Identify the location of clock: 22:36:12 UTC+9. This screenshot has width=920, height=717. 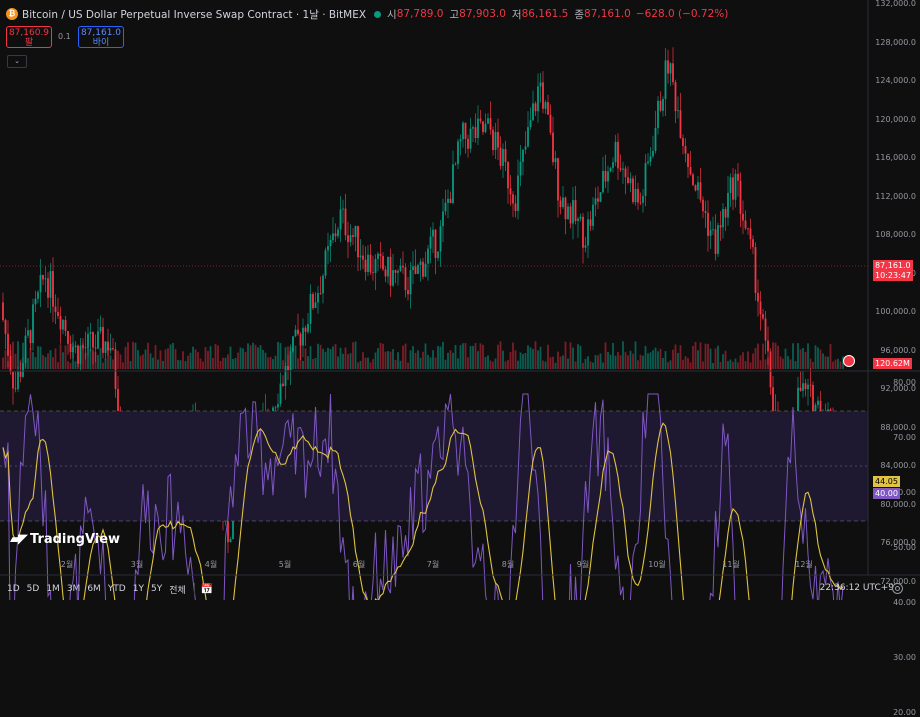
(856, 588).